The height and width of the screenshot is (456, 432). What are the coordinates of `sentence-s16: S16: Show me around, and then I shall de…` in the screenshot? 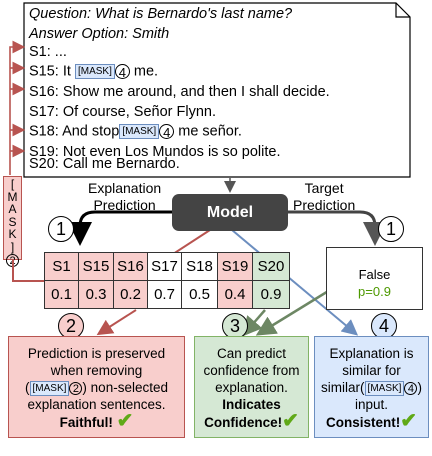 It's located at (179, 92).